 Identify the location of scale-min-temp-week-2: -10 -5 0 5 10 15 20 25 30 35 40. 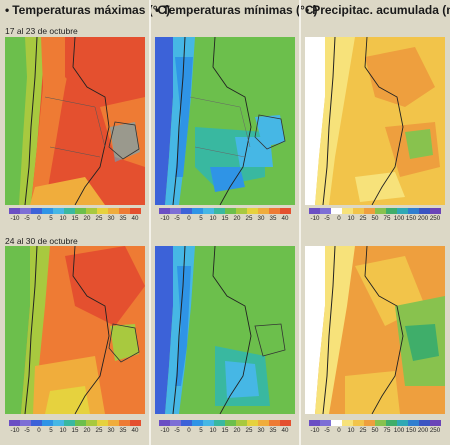
(225, 428).